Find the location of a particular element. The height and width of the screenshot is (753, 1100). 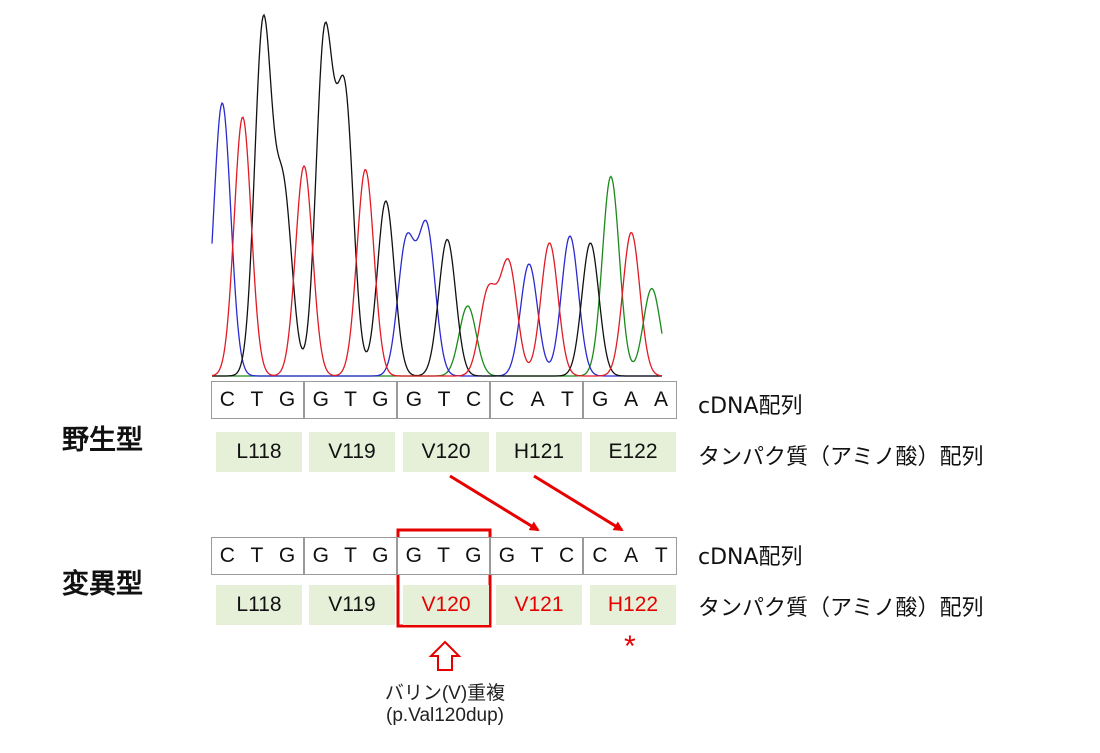

wild-protein-label: タンパク質（アミノ酸）配列 is located at coordinates (841, 457).